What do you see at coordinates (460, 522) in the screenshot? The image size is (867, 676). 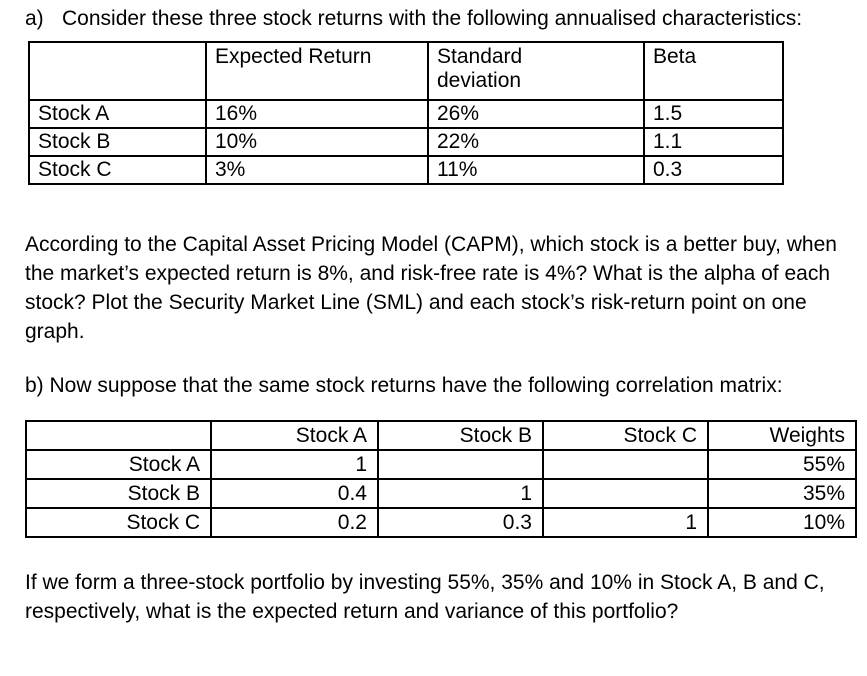 I see `corr-cb: 0.3` at bounding box center [460, 522].